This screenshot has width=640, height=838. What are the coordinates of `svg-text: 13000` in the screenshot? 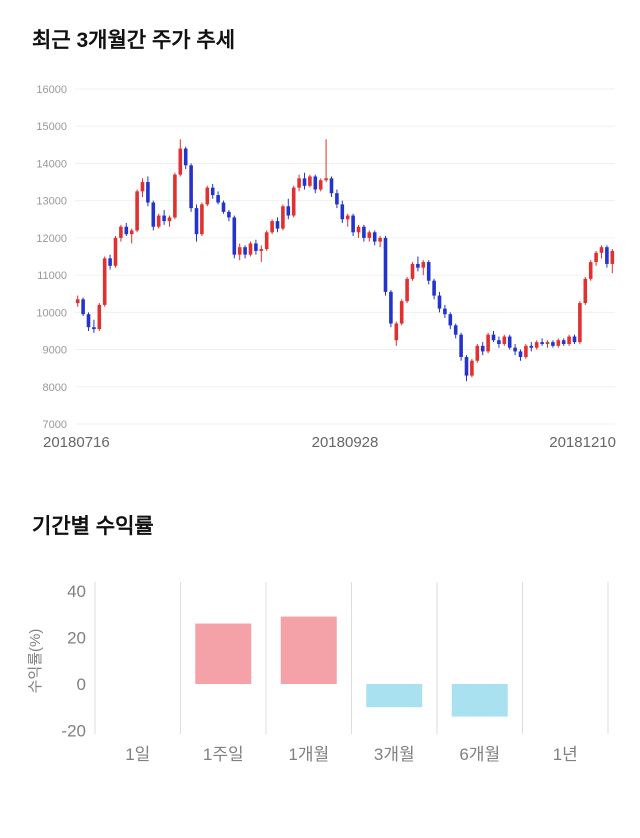 It's located at (51, 202).